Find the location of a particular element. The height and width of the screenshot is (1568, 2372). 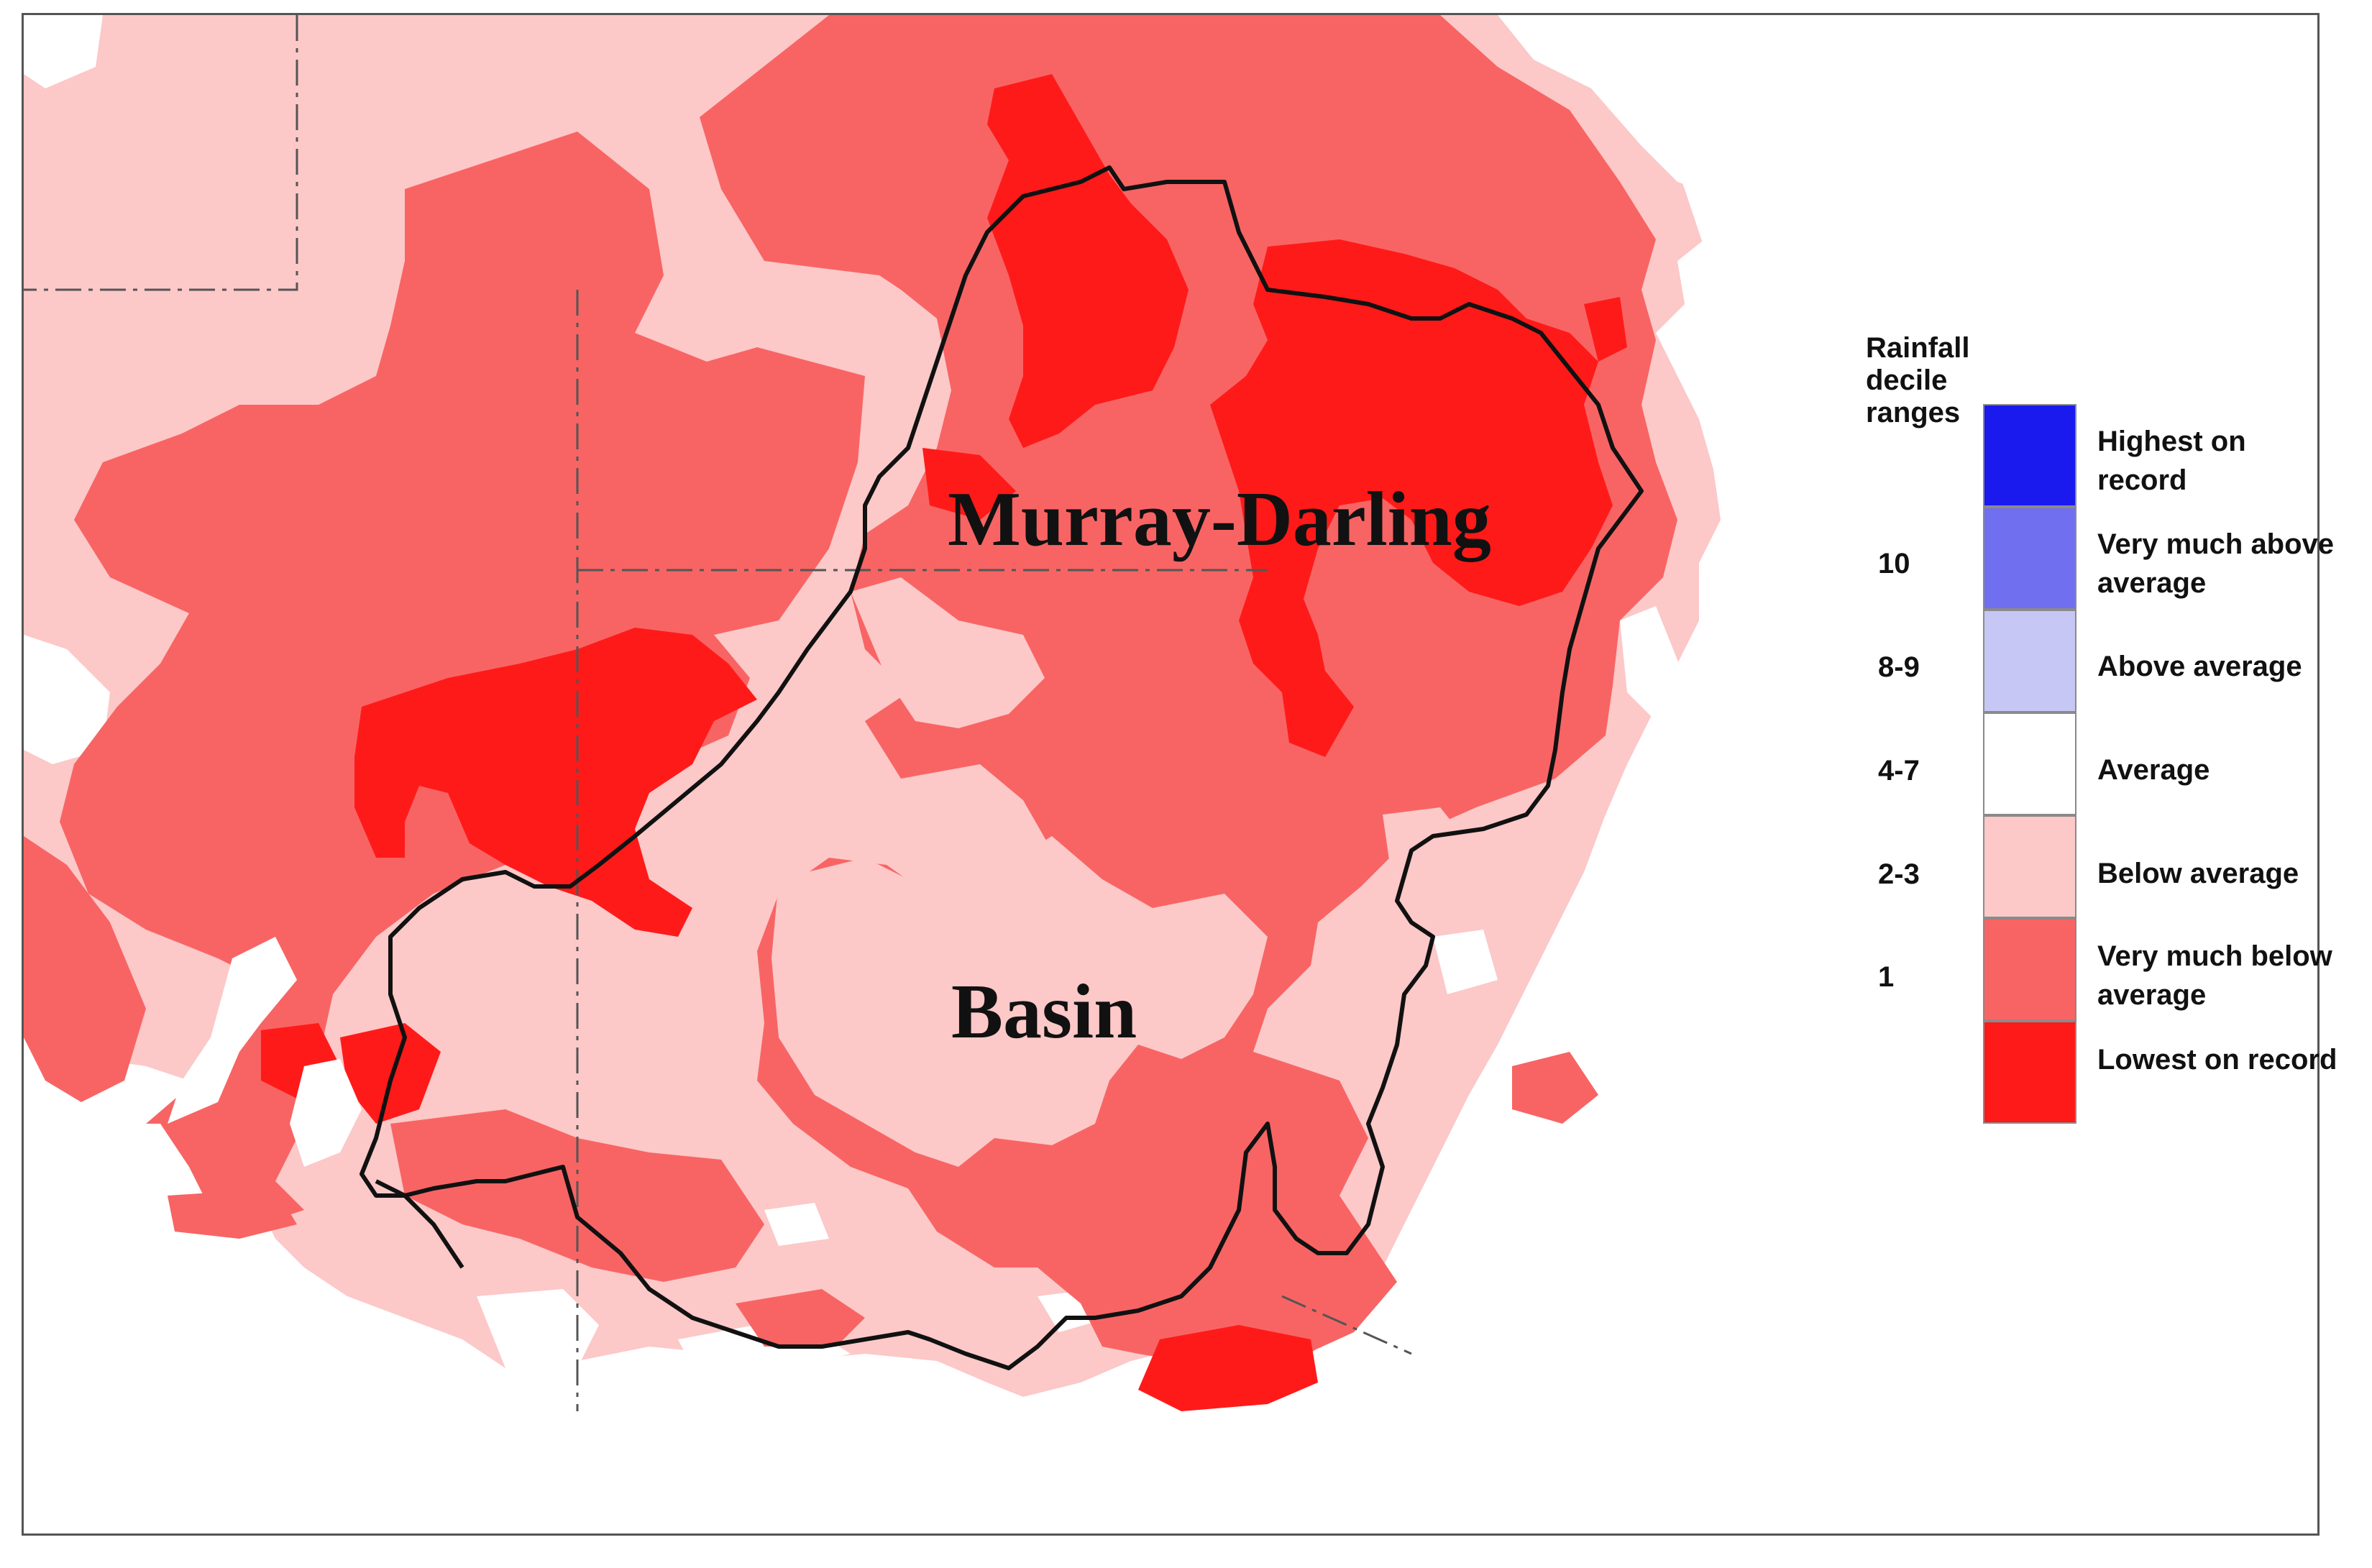

basin-label-line1: Murray-Darling is located at coordinates (1219, 519).